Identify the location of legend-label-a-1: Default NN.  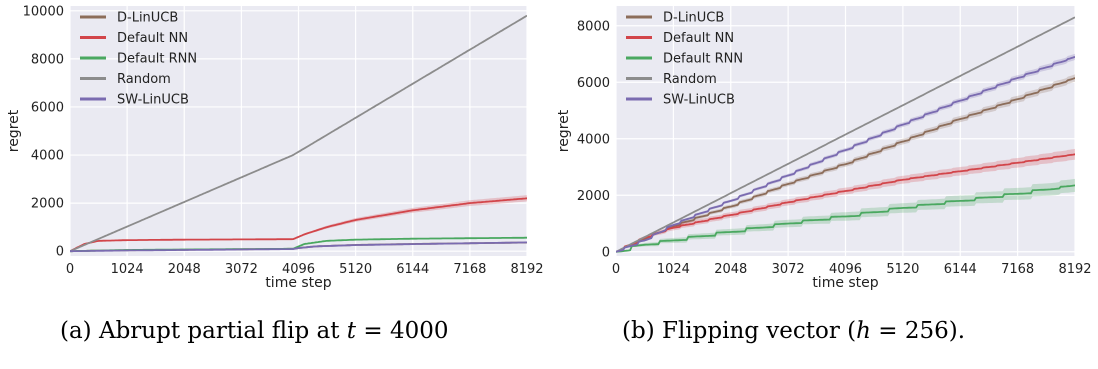
(152, 38).